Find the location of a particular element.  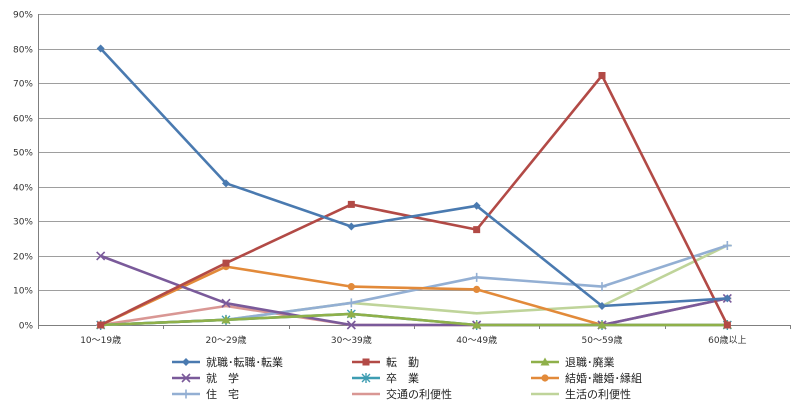

legend-item: 住 宅 is located at coordinates (205, 394).